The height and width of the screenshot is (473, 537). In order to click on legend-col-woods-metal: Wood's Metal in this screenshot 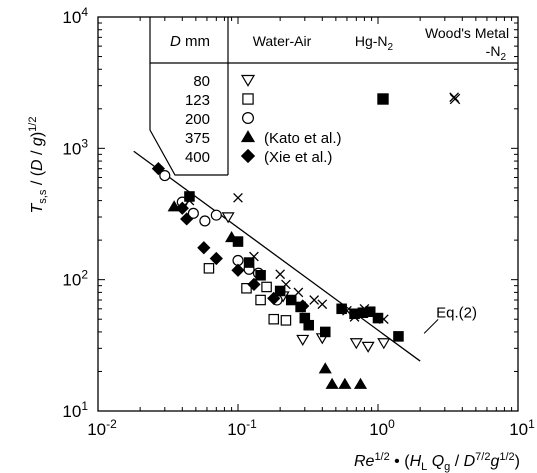, I will do `click(467, 33)`.